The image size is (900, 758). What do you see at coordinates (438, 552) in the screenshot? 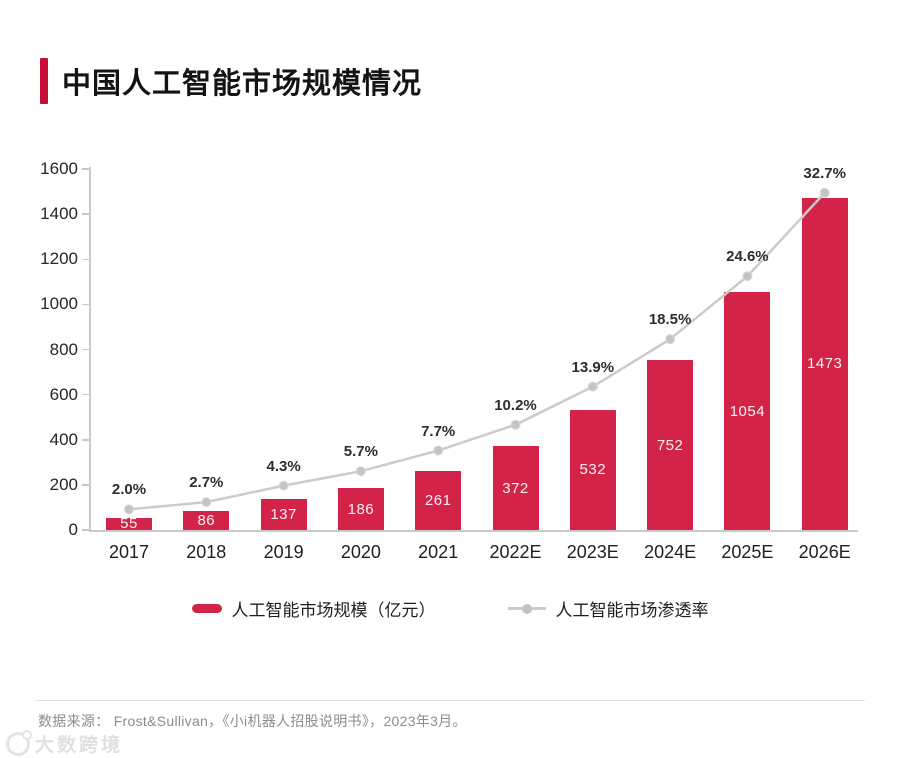
I see `x-axis-label-2021: 2021` at bounding box center [438, 552].